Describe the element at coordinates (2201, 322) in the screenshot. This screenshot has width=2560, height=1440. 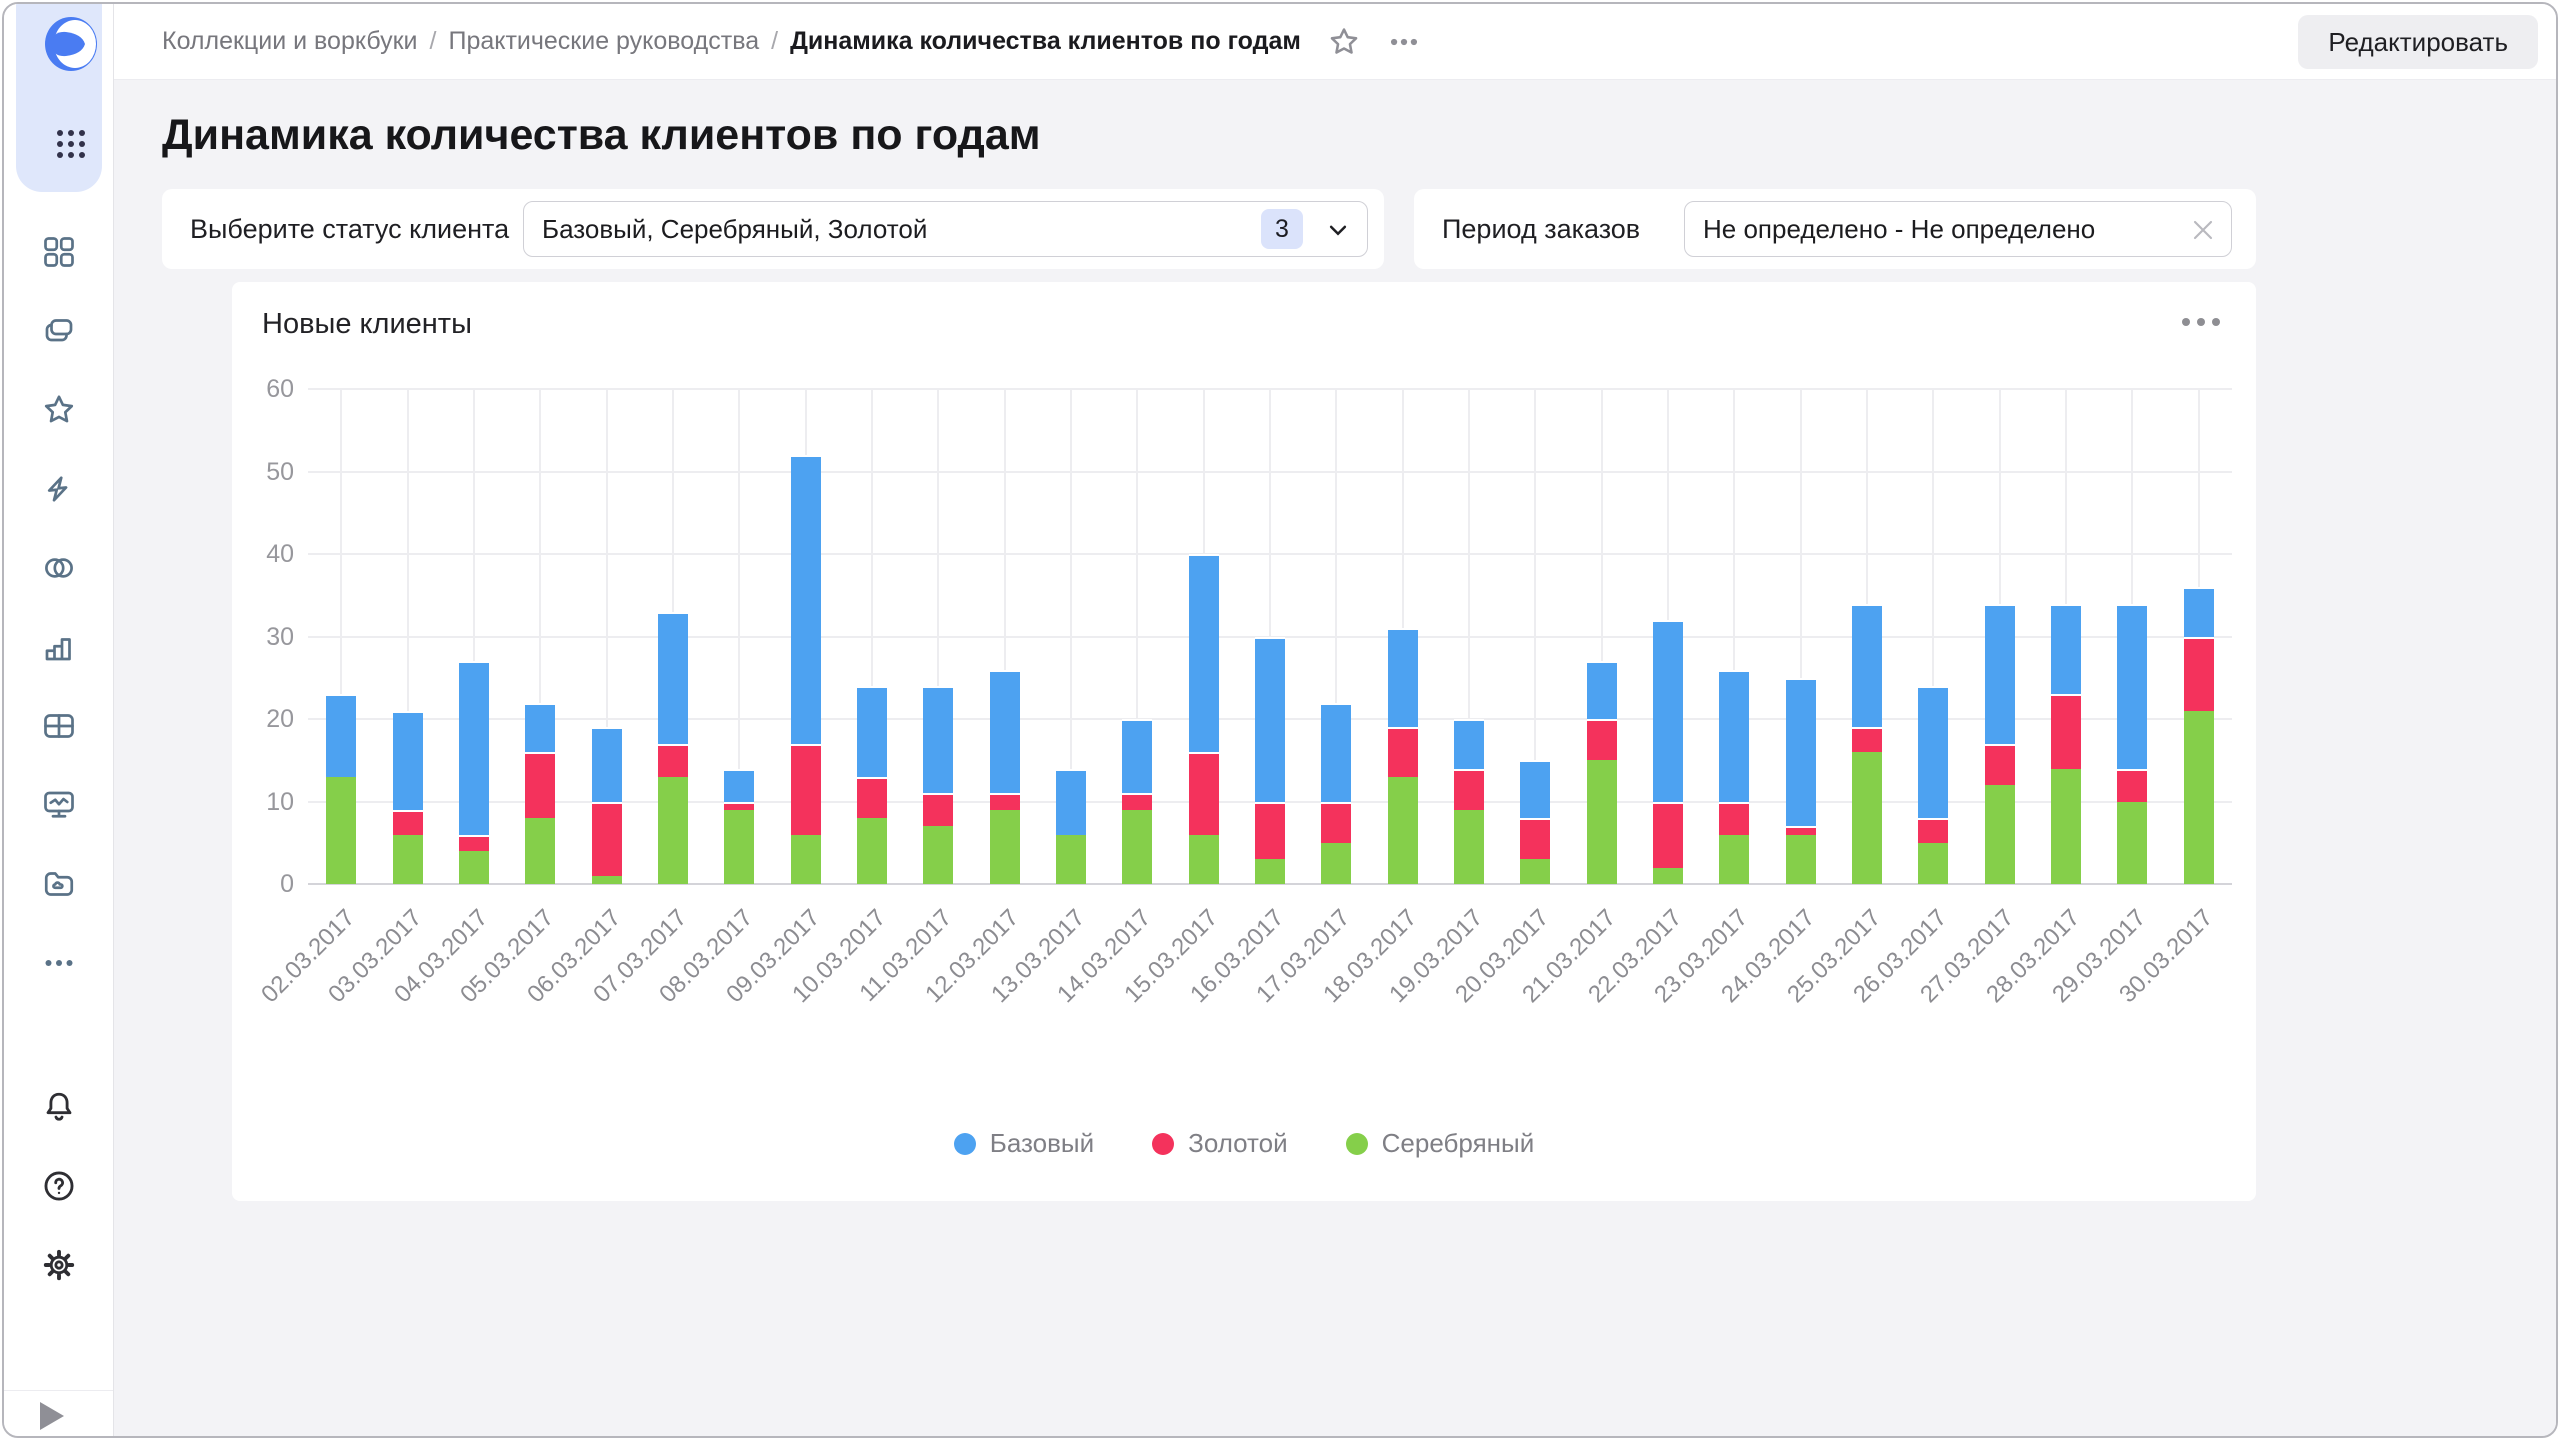
I see `chart-menu-icon` at that location.